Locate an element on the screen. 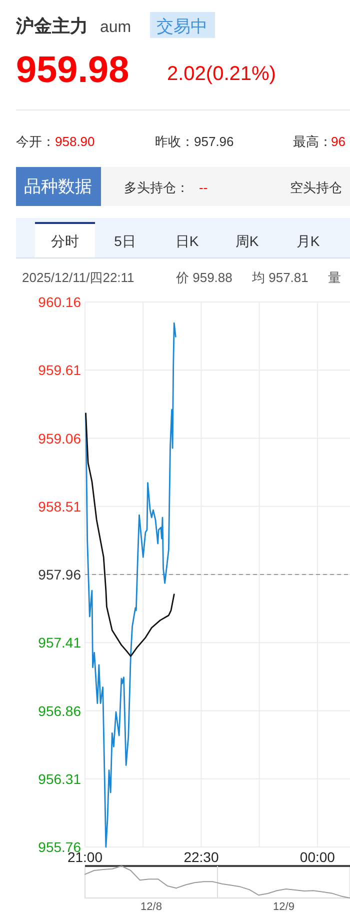 The image size is (350, 914). text: 2.02(0.21%) is located at coordinates (221, 74).